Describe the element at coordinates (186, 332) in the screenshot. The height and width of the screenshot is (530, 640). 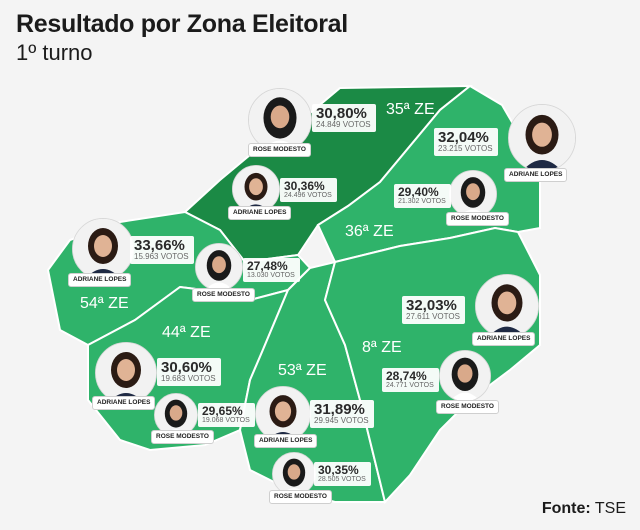
I see `zone-label-44: 44ª ZE` at that location.